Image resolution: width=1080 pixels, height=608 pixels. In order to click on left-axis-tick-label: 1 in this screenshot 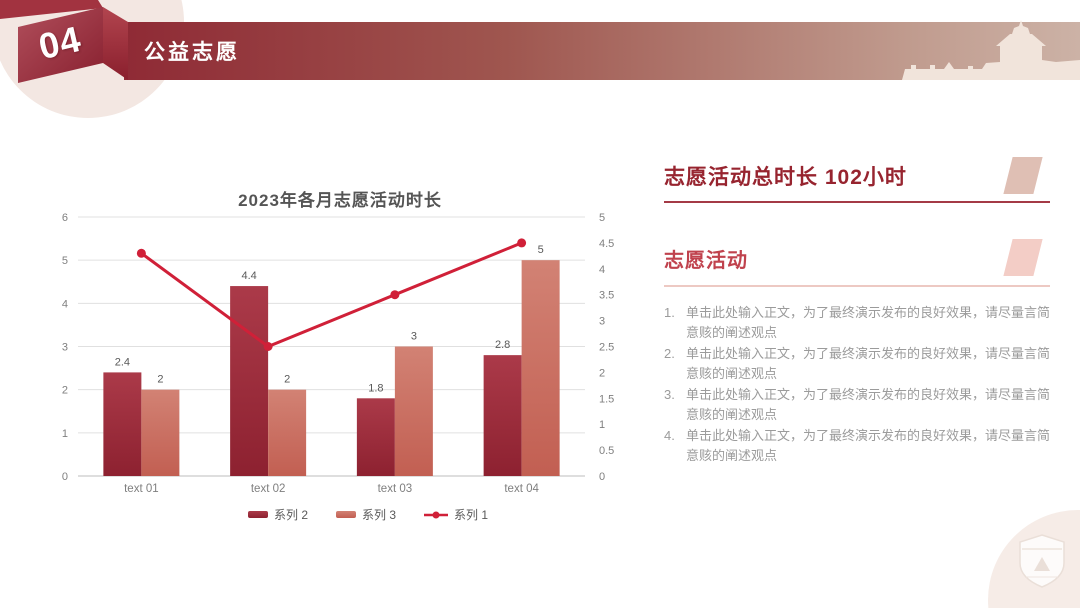, I will do `click(65, 434)`.